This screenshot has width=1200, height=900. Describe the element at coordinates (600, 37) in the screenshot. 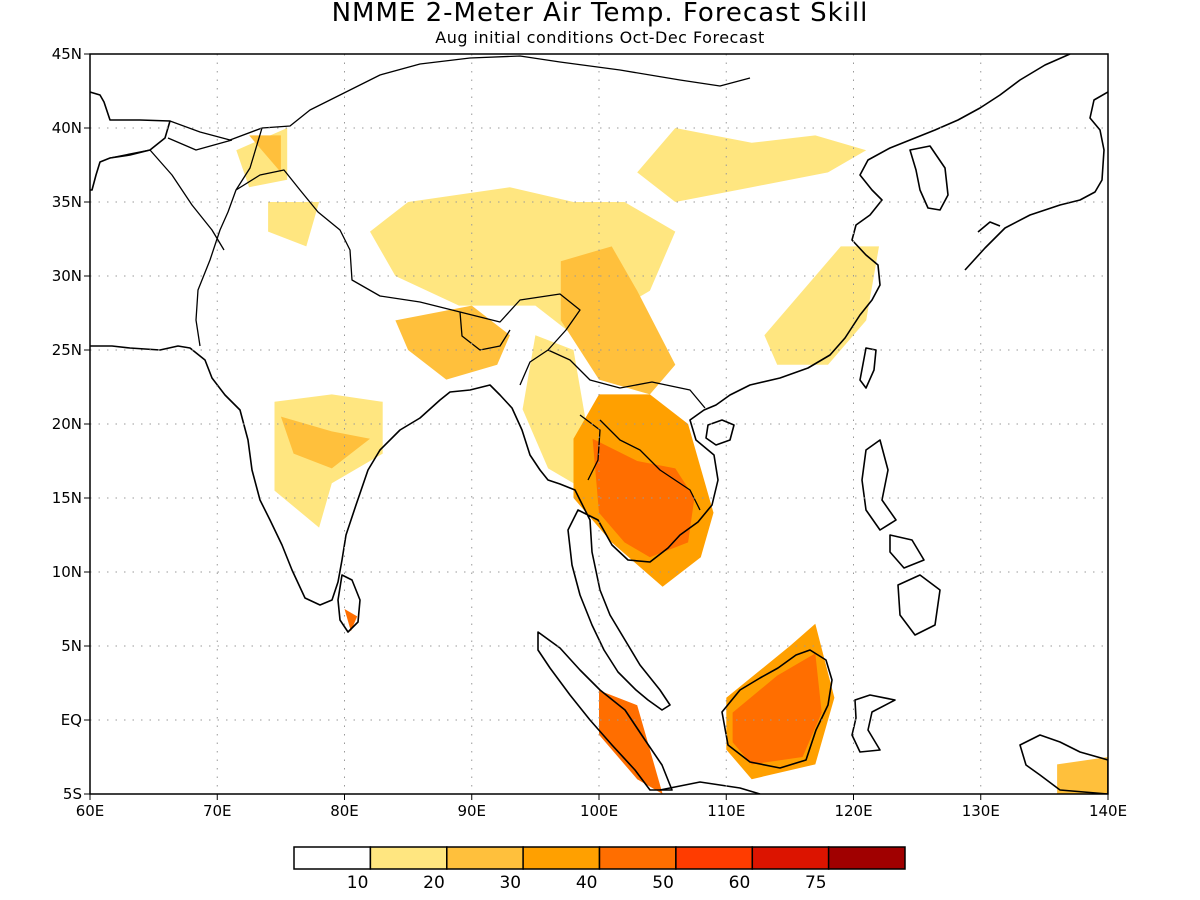

I see `map-subtitle: Aug initial conditions Oct-Dec Forecast` at that location.